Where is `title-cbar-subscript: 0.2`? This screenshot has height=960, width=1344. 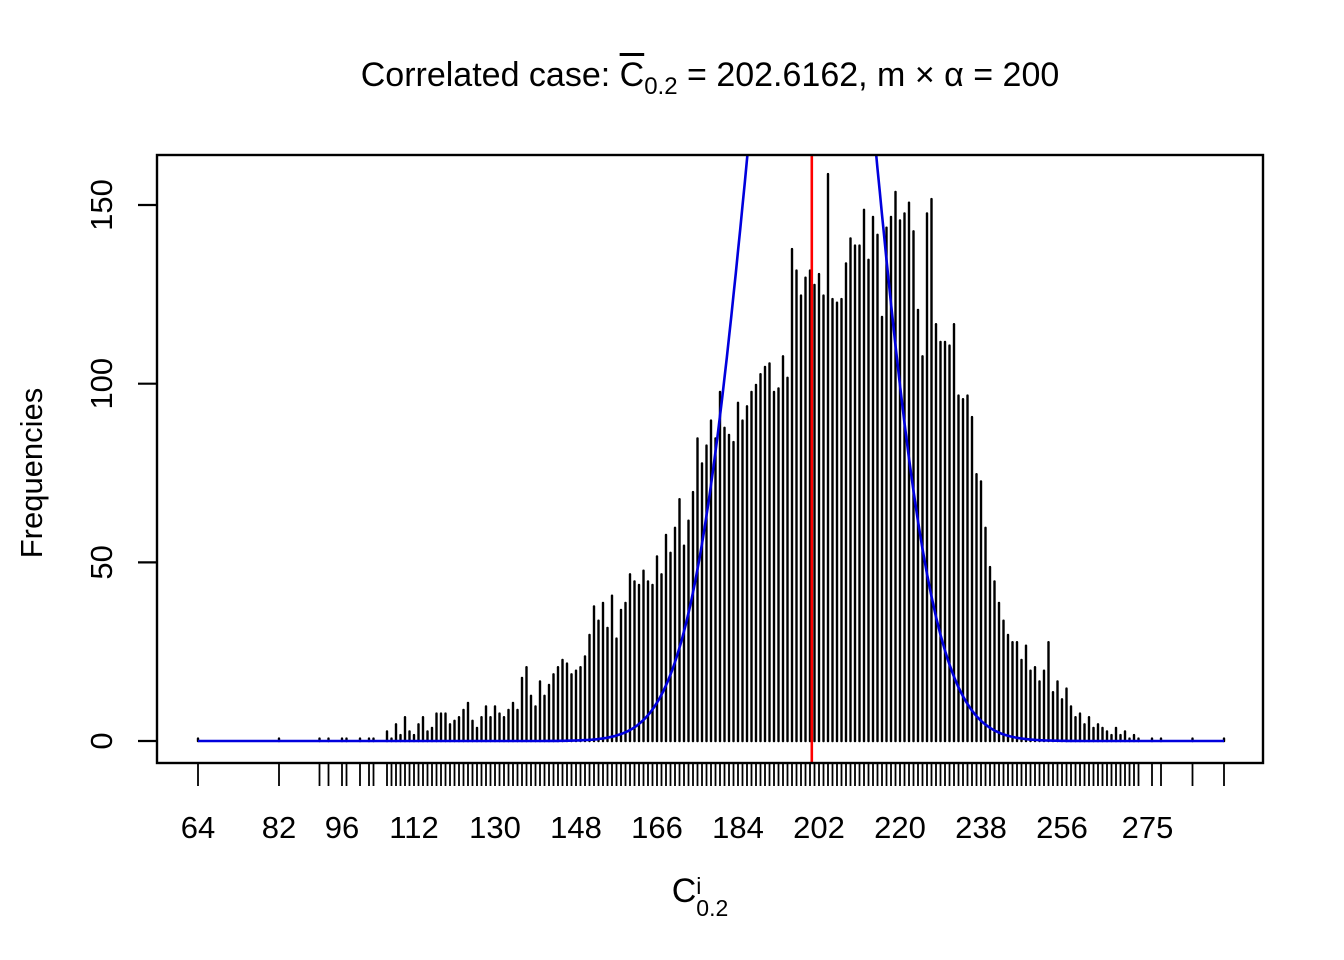
title-cbar-subscript: 0.2 is located at coordinates (661, 86).